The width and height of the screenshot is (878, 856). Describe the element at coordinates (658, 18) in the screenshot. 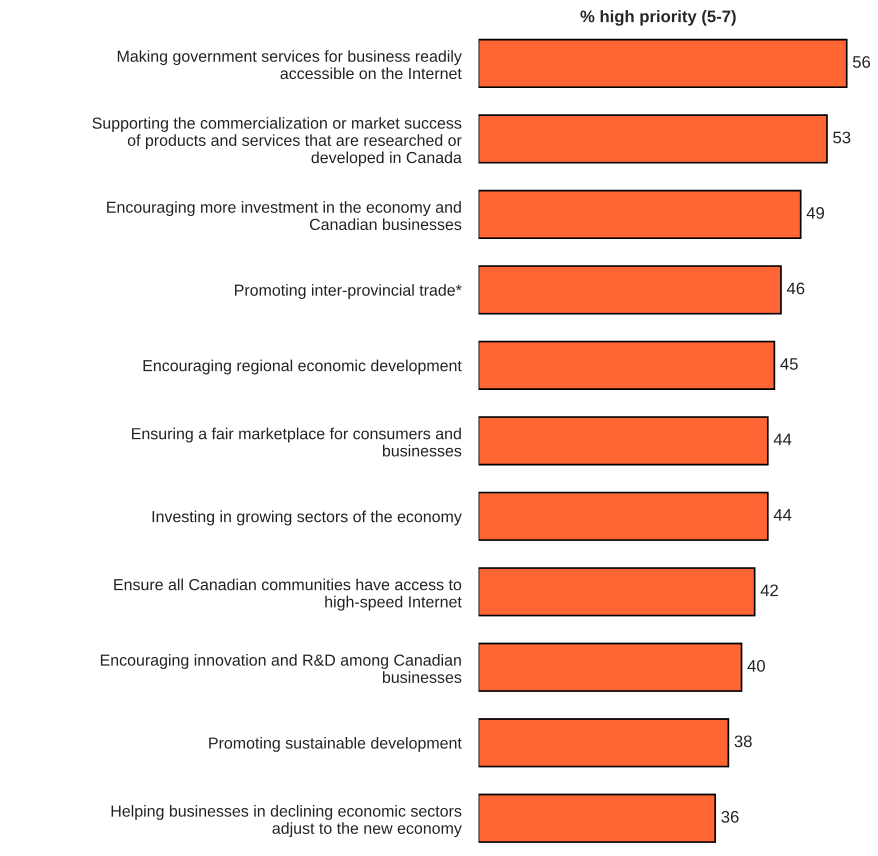

I see `chart-title: % high priority (5-7)` at that location.